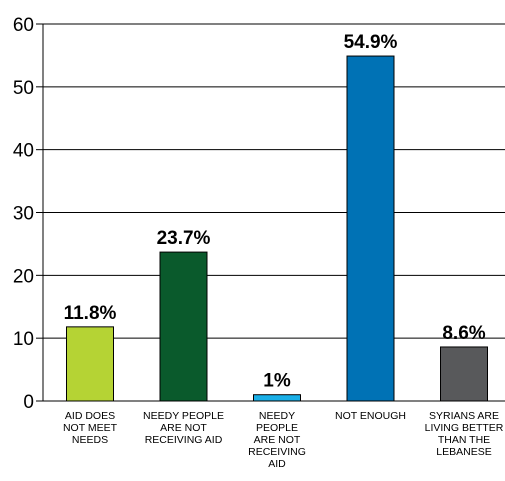  What do you see at coordinates (23, 214) in the screenshot?
I see `y-tick-label: 30` at bounding box center [23, 214].